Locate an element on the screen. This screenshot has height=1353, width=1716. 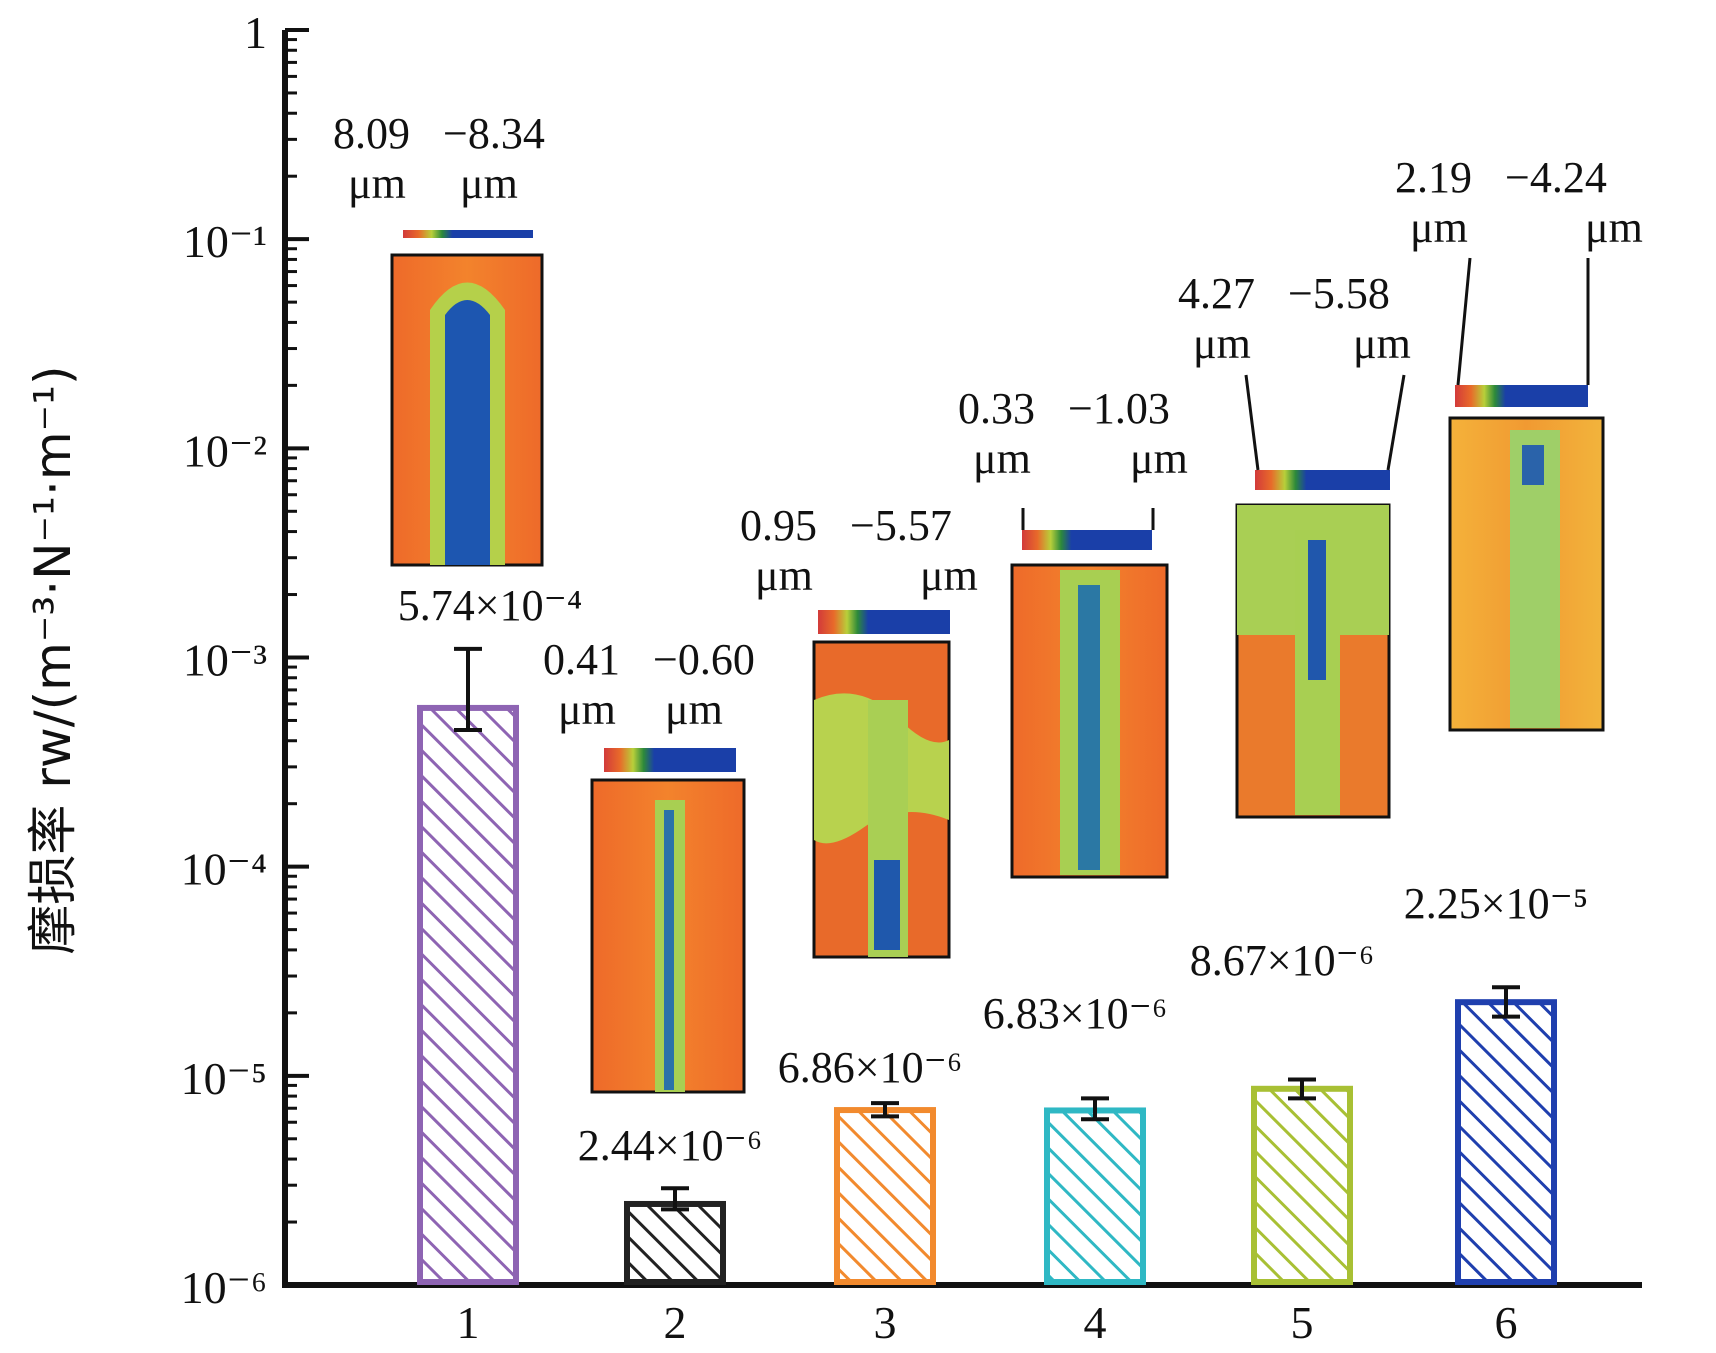
value-label-5: 8.67×10⁻⁶ is located at coordinates (1282, 960).